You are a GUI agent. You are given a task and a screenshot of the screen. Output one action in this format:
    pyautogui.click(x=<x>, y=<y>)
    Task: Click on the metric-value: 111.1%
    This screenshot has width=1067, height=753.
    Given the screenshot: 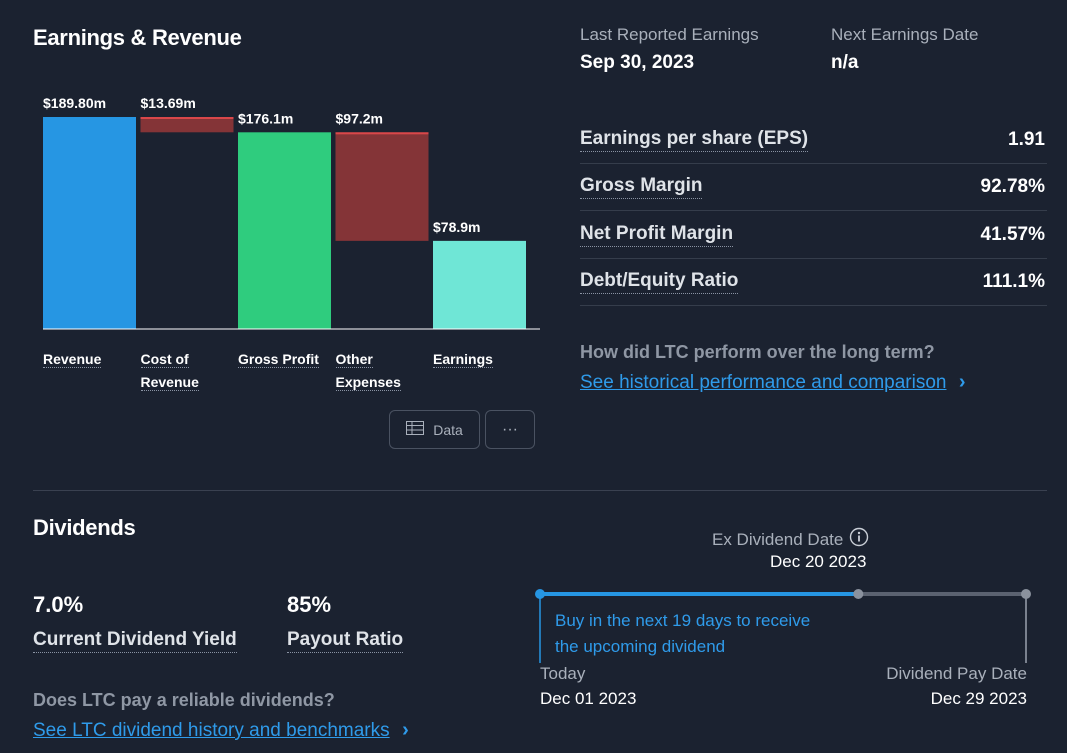 What is the action you would take?
    pyautogui.click(x=1013, y=281)
    